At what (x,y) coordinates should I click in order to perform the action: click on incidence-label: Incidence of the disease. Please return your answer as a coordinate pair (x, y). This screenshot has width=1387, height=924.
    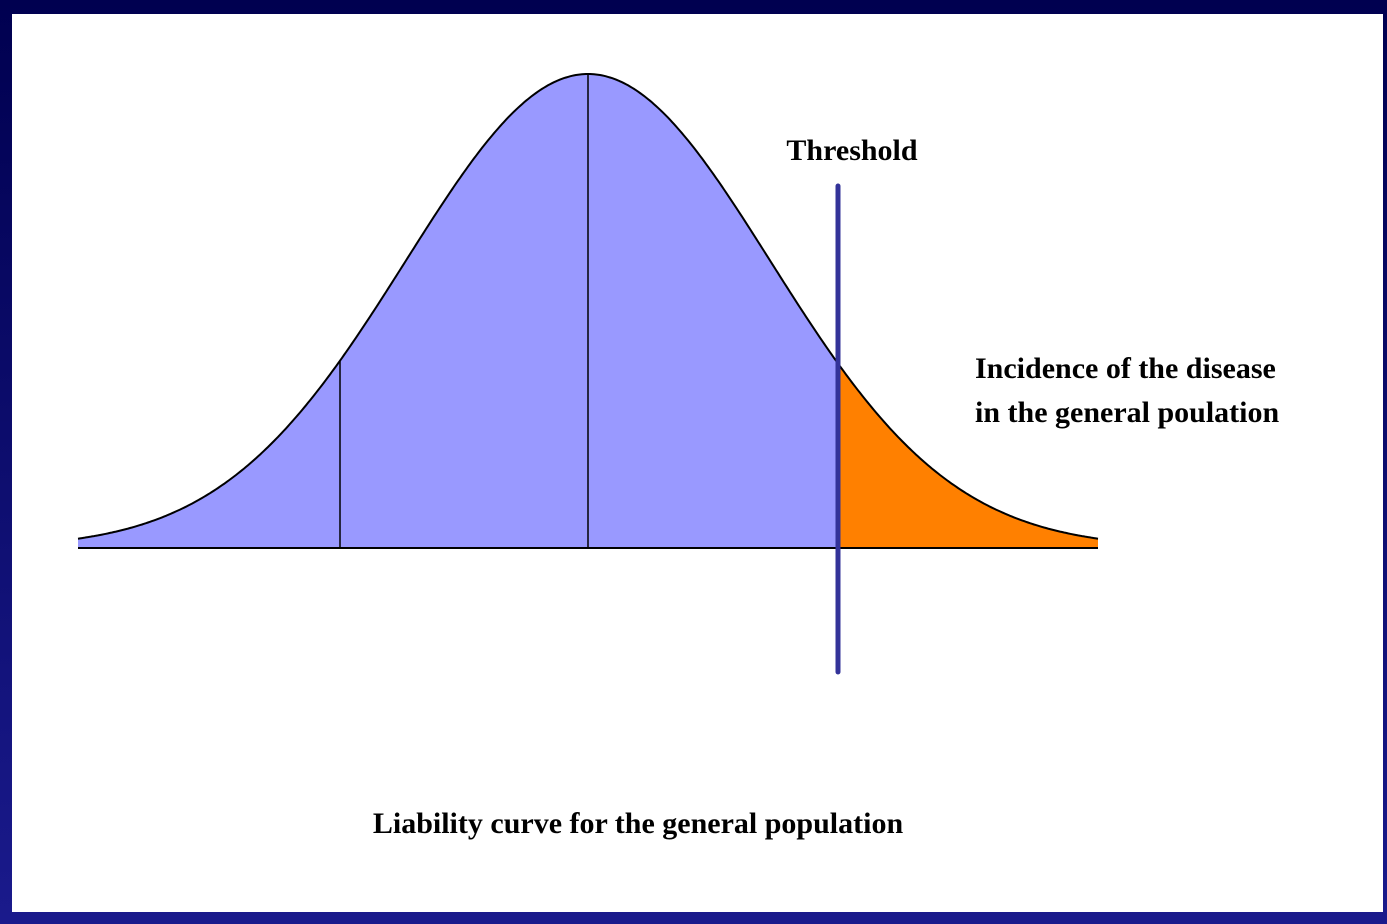
    Looking at the image, I should click on (1125, 368).